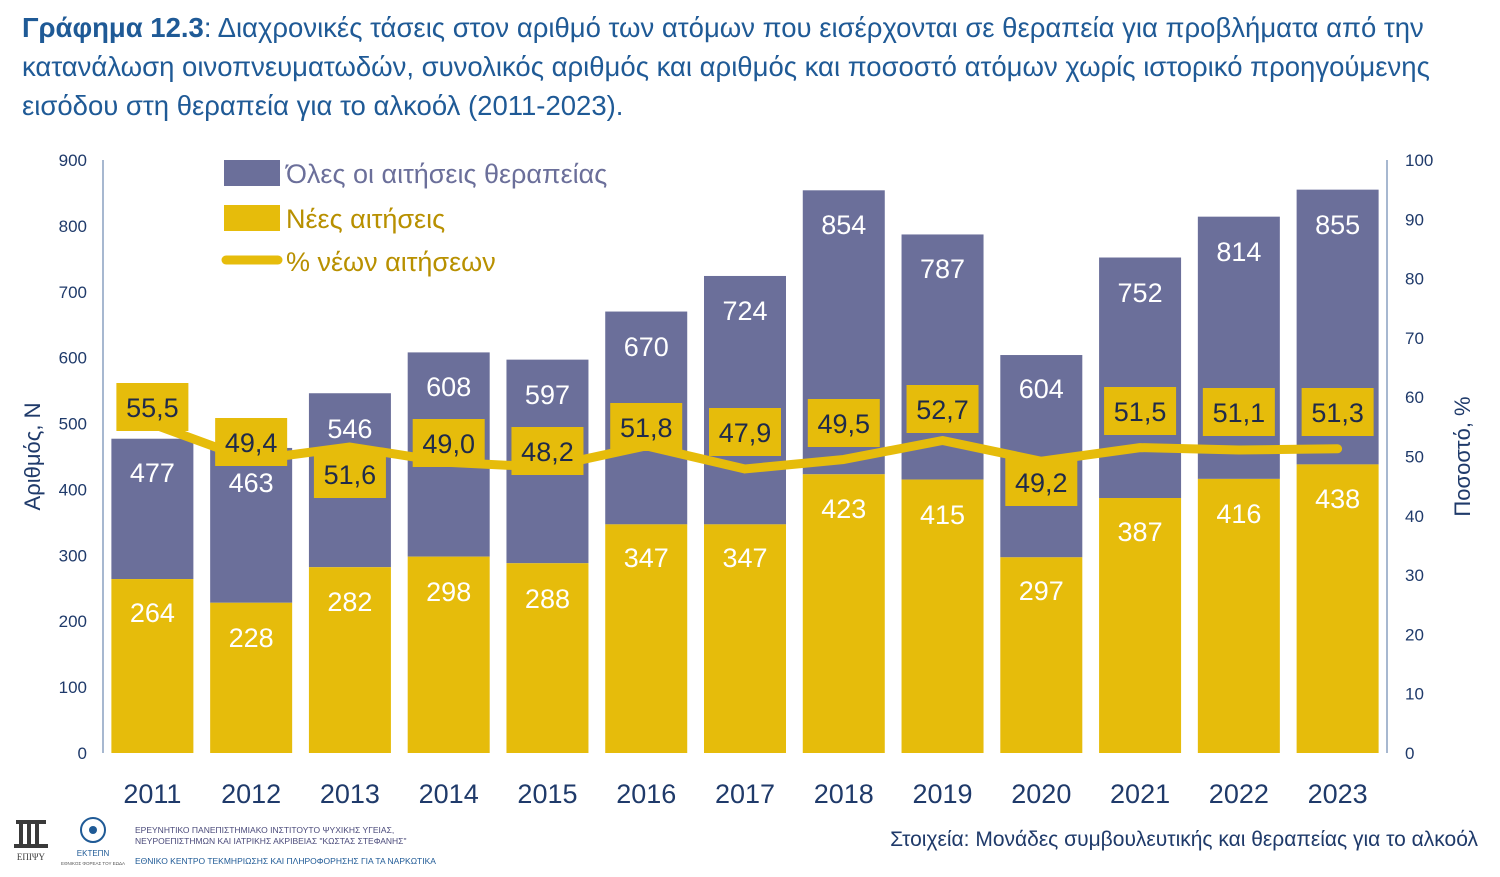 The height and width of the screenshot is (877, 1500). What do you see at coordinates (843, 424) in the screenshot?
I see `percent-label: 49,5` at bounding box center [843, 424].